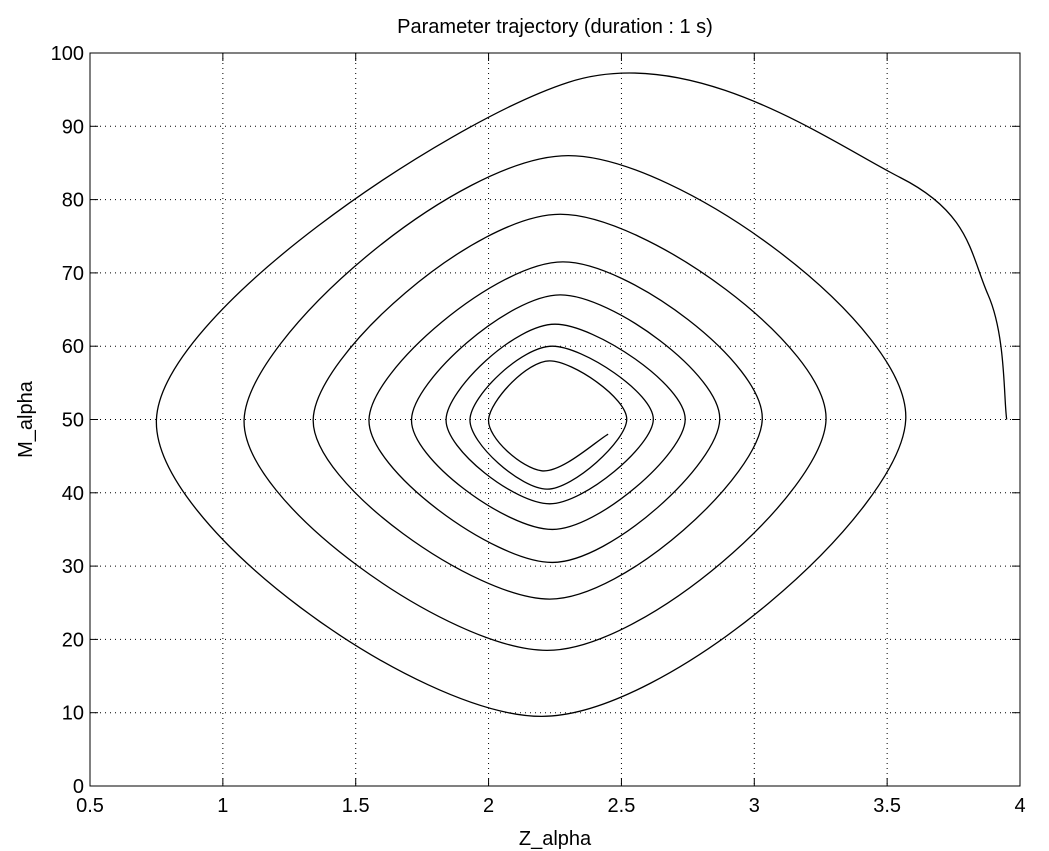 The width and height of the screenshot is (1049, 851). What do you see at coordinates (26, 419) in the screenshot?
I see `y-axis-label: M_alpha` at bounding box center [26, 419].